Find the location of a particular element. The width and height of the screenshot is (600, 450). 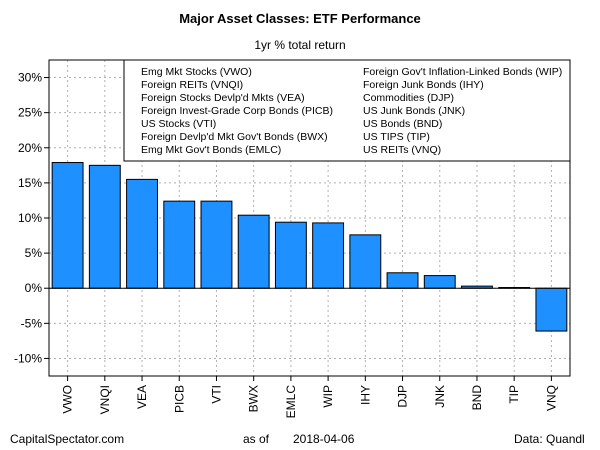

bar-jnk is located at coordinates (439, 282).